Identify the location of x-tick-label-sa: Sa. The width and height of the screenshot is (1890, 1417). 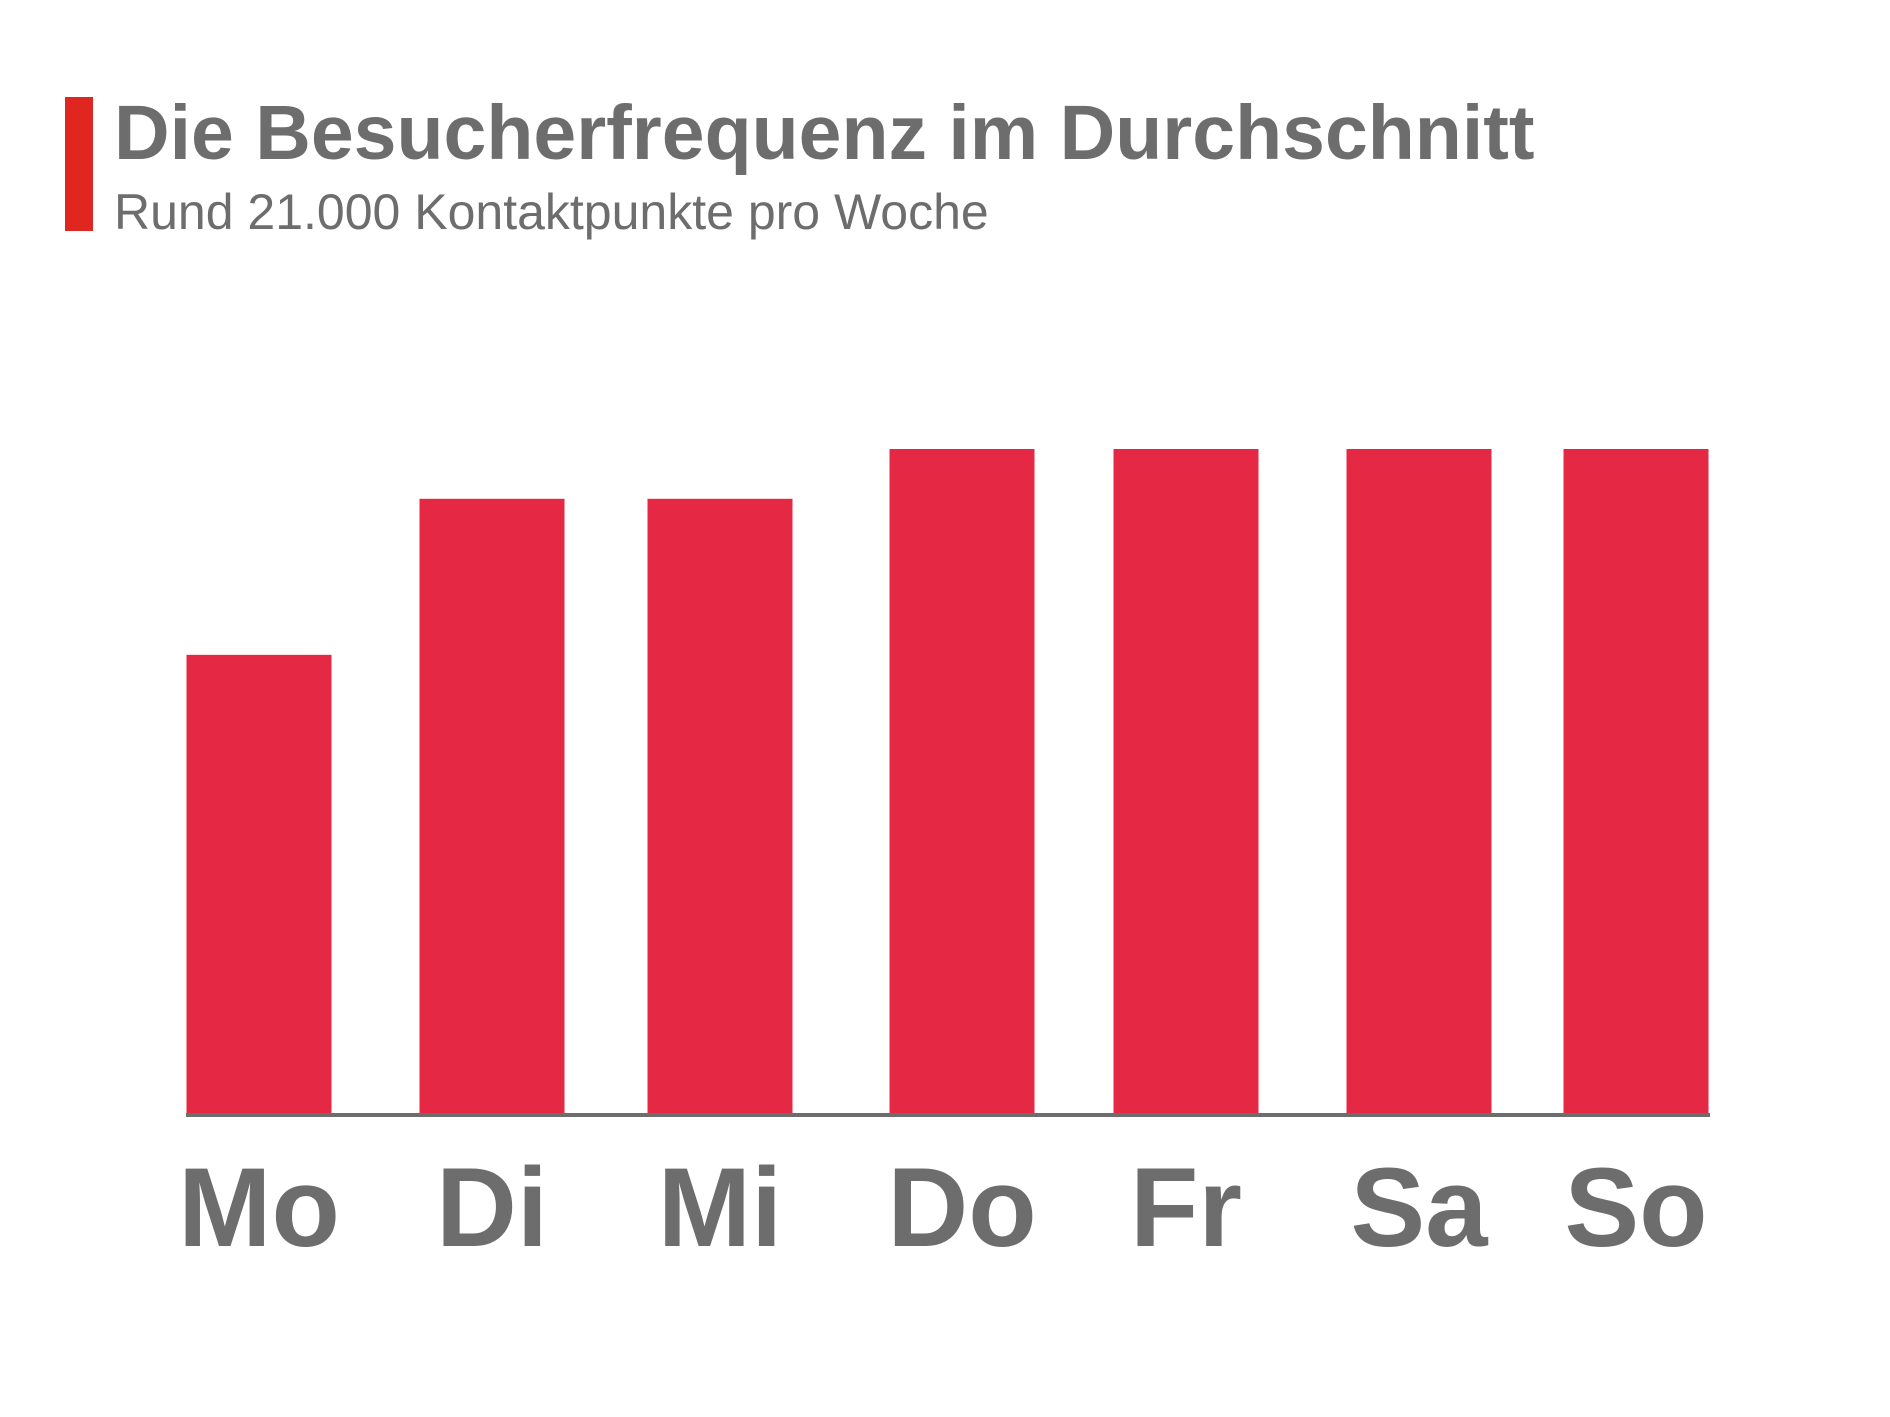
(1420, 1207).